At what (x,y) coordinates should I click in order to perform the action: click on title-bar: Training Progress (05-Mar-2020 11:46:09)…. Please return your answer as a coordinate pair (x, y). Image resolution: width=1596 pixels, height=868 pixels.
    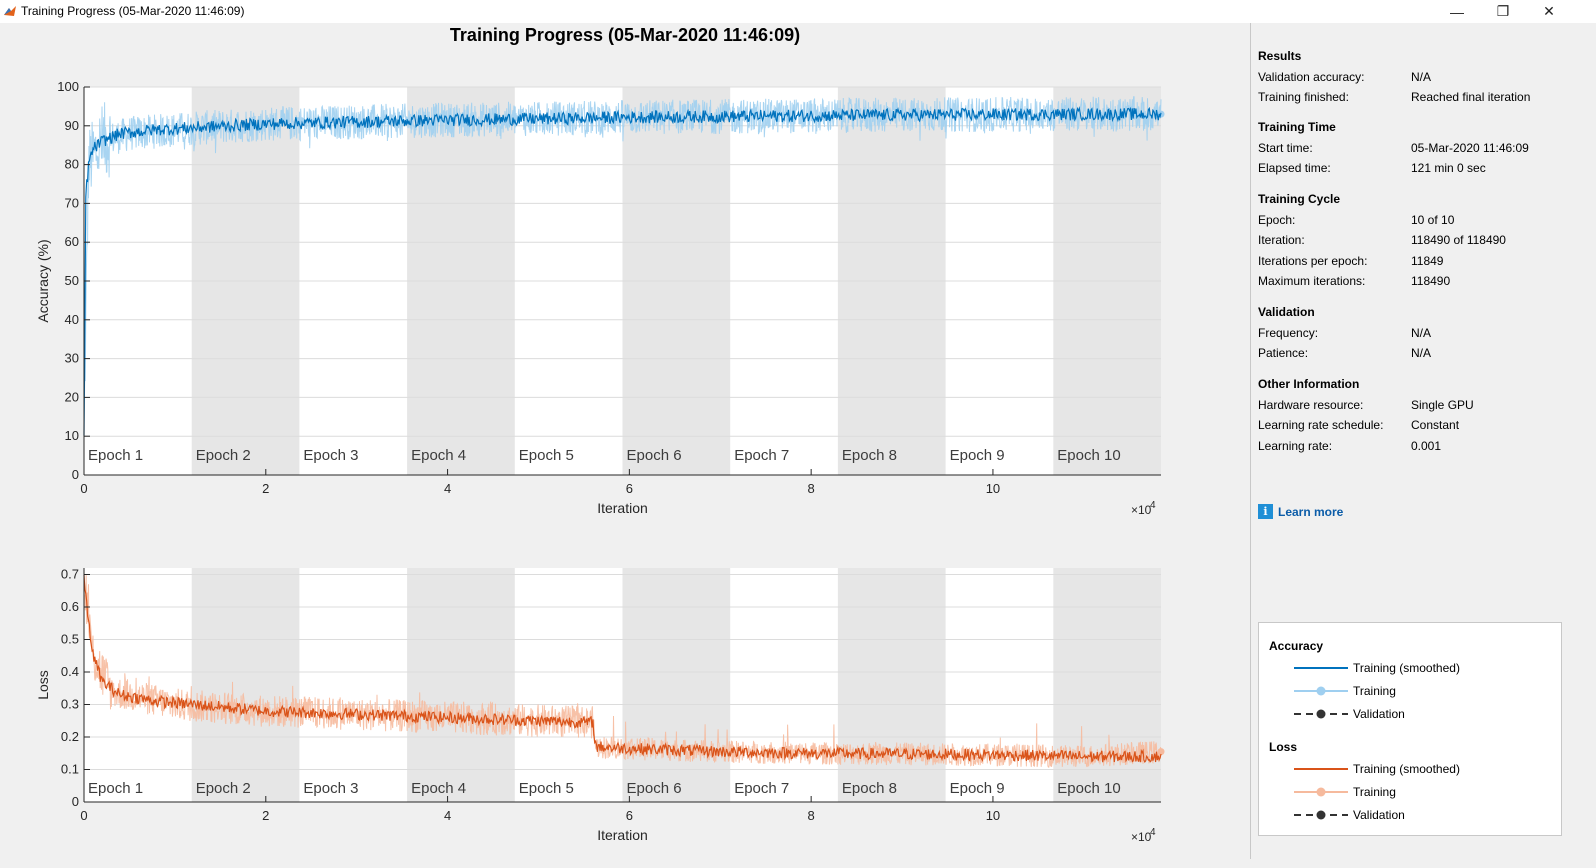
    Looking at the image, I should click on (798, 11).